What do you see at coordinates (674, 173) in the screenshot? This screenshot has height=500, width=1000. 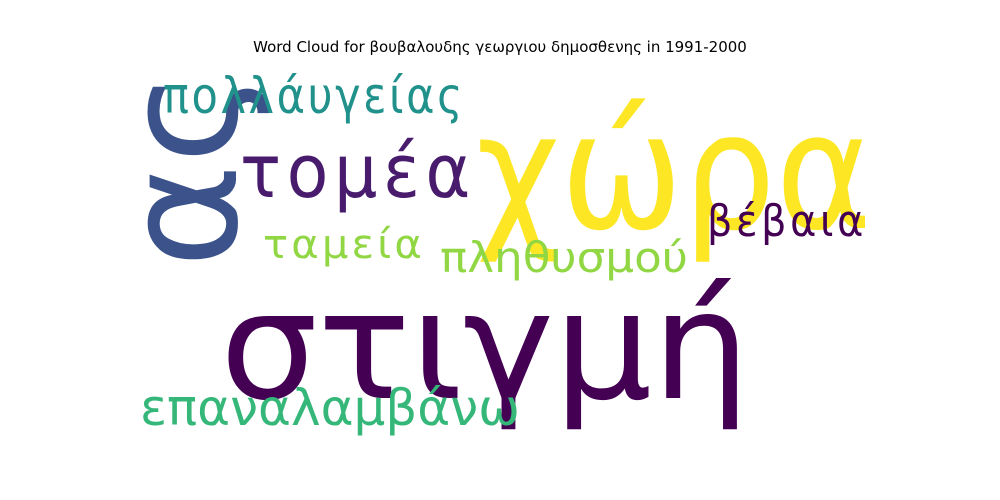 I see `word-cloud-word: χώρα` at bounding box center [674, 173].